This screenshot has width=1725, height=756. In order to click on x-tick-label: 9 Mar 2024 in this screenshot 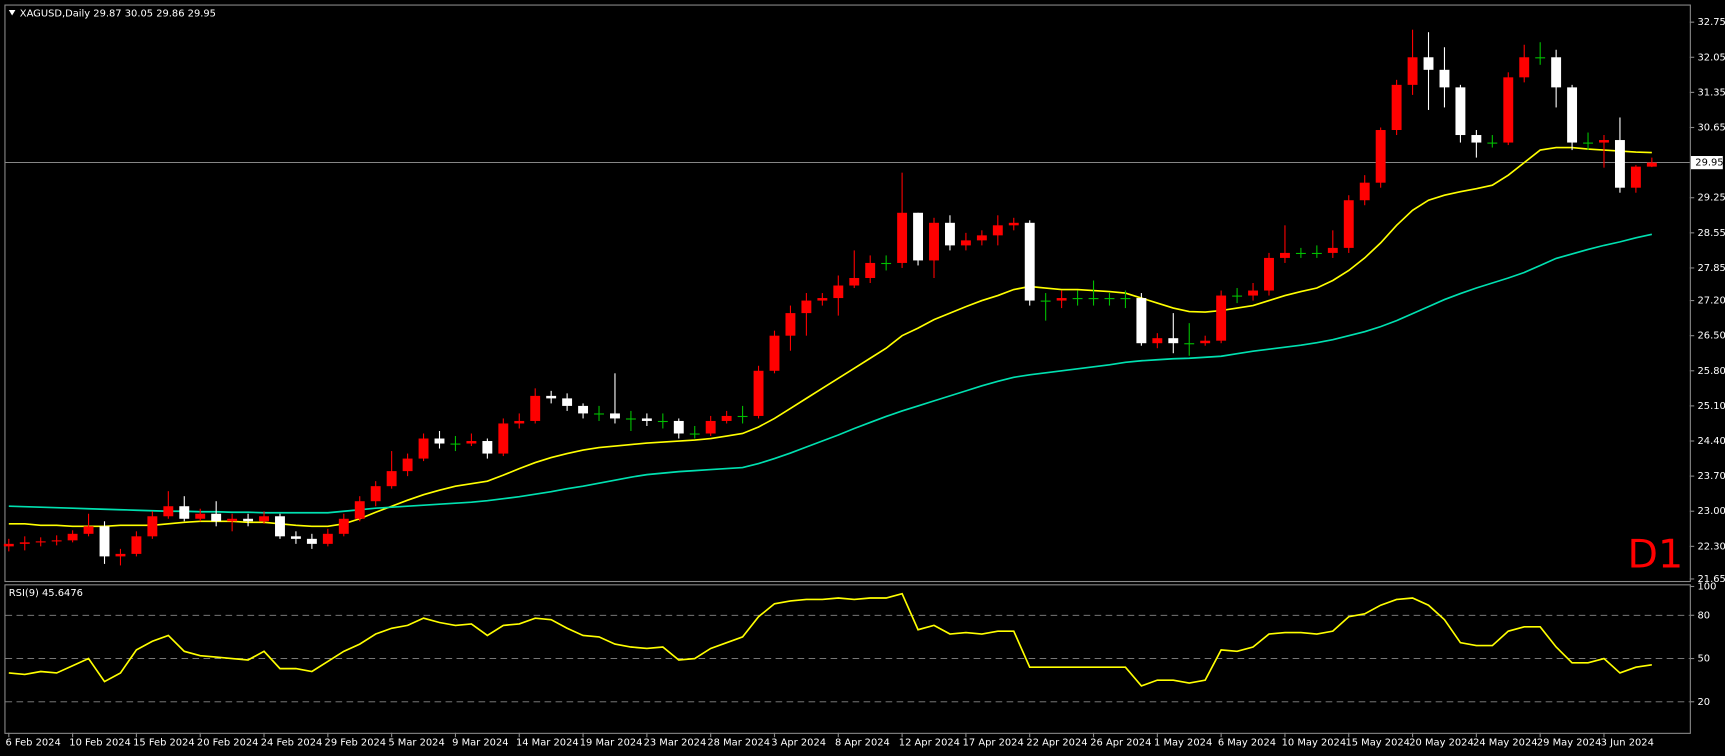, I will do `click(480, 743)`.